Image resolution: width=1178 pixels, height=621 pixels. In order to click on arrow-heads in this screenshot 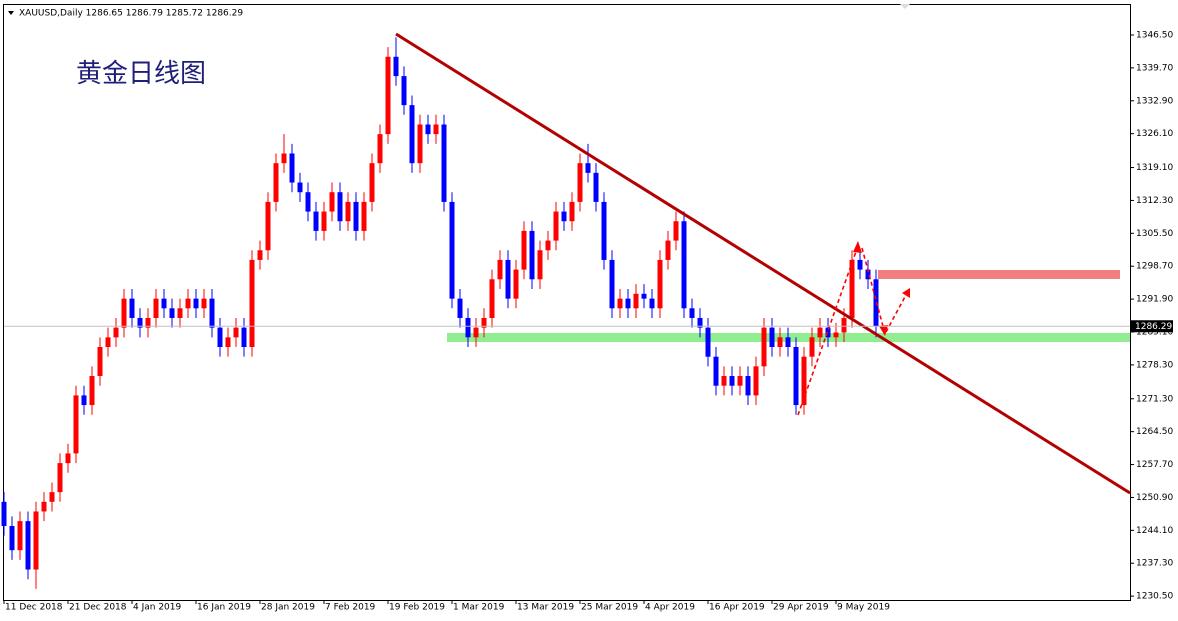, I will do `click(881, 288)`.